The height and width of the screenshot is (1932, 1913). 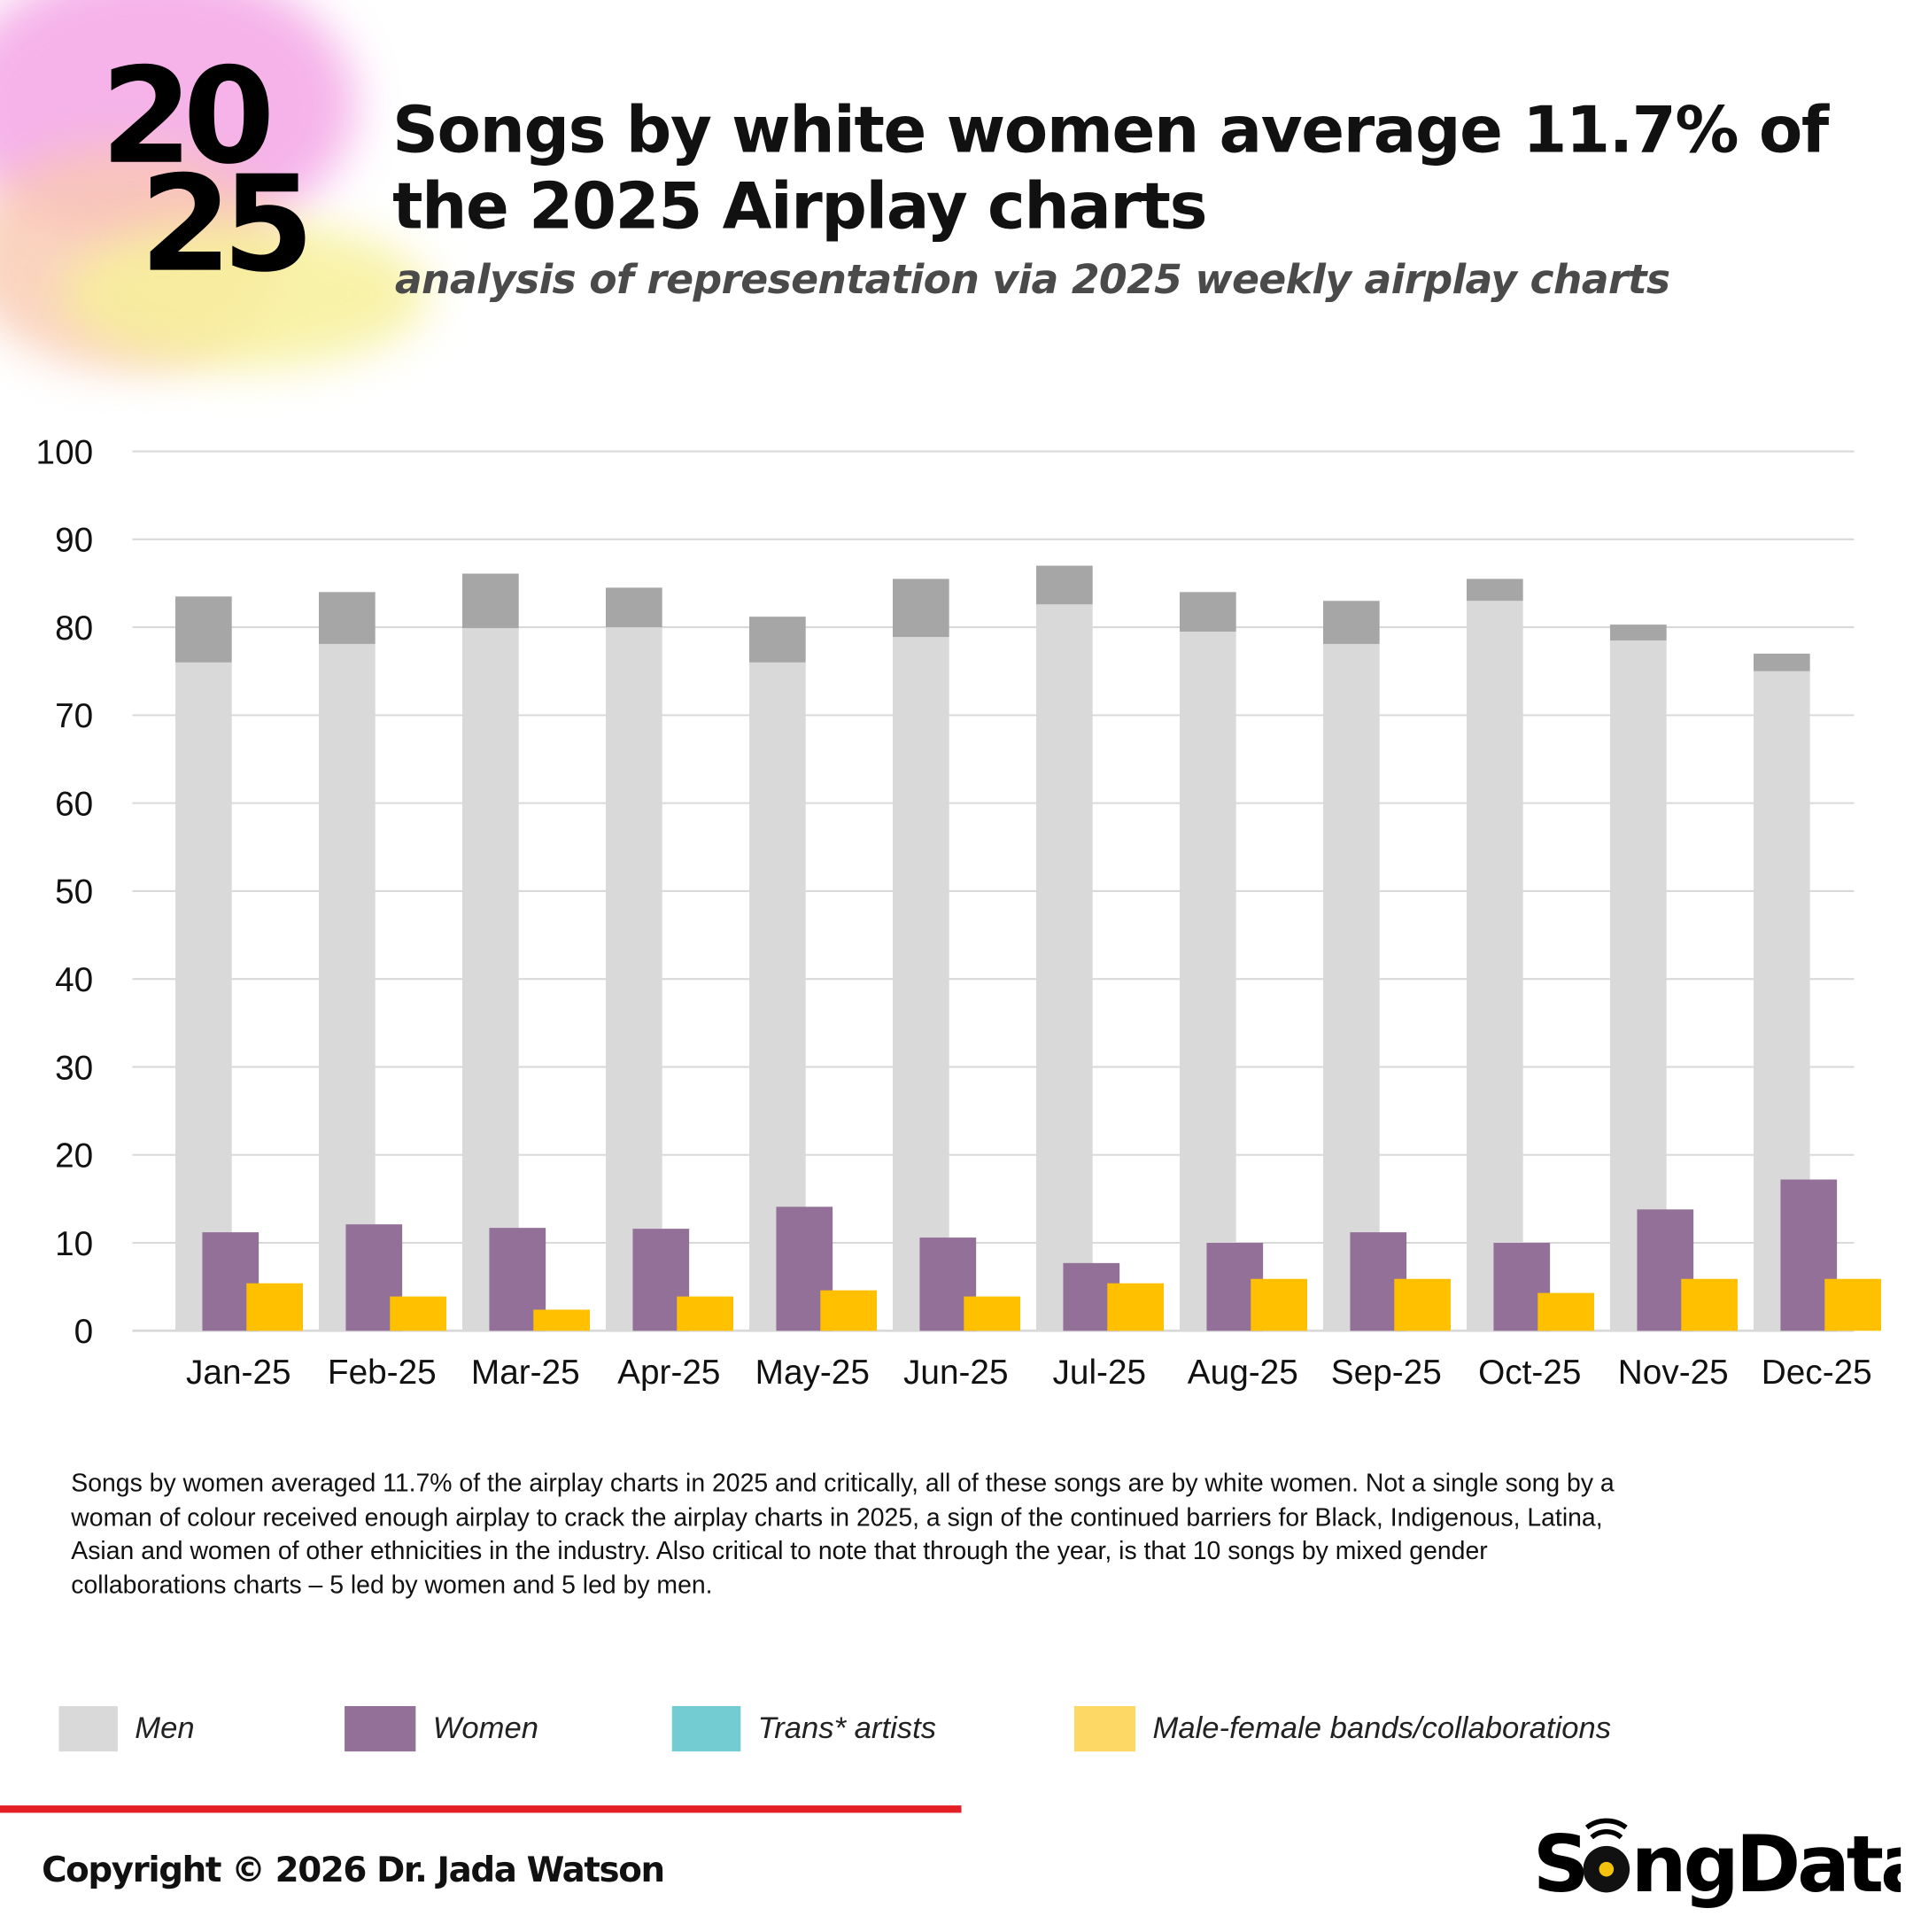 What do you see at coordinates (74, 1068) in the screenshot?
I see `y-tick-label: 30` at bounding box center [74, 1068].